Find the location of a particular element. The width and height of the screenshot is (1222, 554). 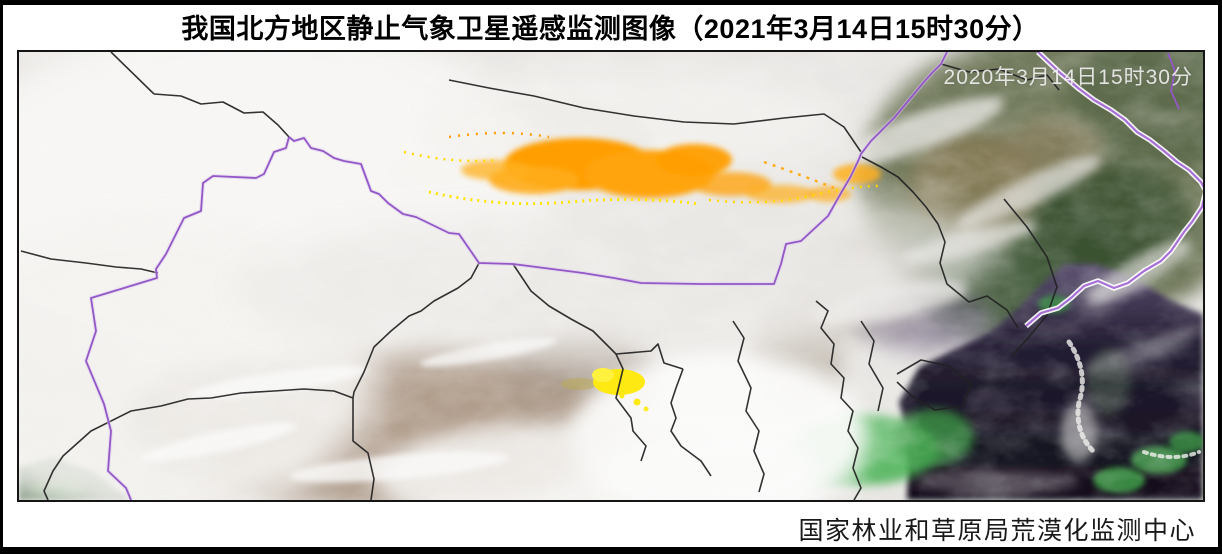

title-bar: 我国北方地区静止气象卫星遥感监测图像（2021年3月14日15时30分） is located at coordinates (610, 25).